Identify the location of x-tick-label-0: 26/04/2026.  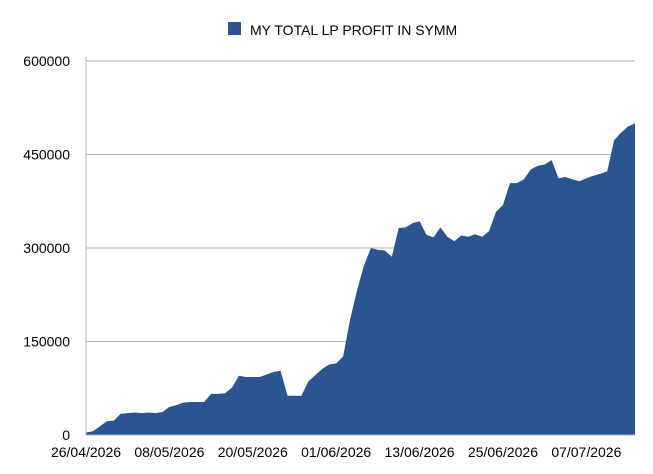
(86, 452).